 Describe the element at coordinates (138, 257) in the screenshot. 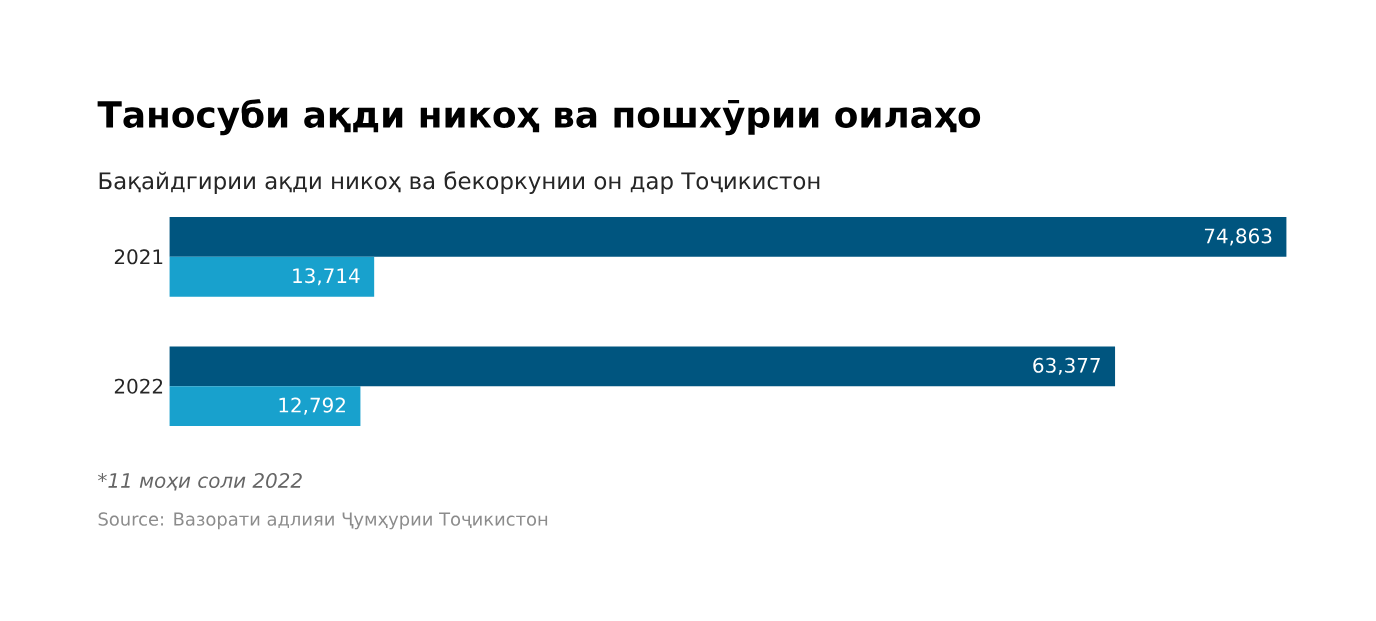

I see `y-tick-label: 2021` at that location.